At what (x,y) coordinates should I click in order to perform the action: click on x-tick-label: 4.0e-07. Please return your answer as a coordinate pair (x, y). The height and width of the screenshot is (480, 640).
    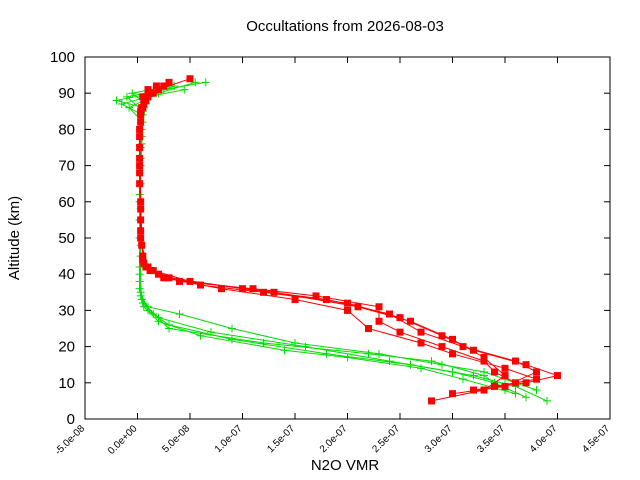
    Looking at the image, I should click on (544, 439).